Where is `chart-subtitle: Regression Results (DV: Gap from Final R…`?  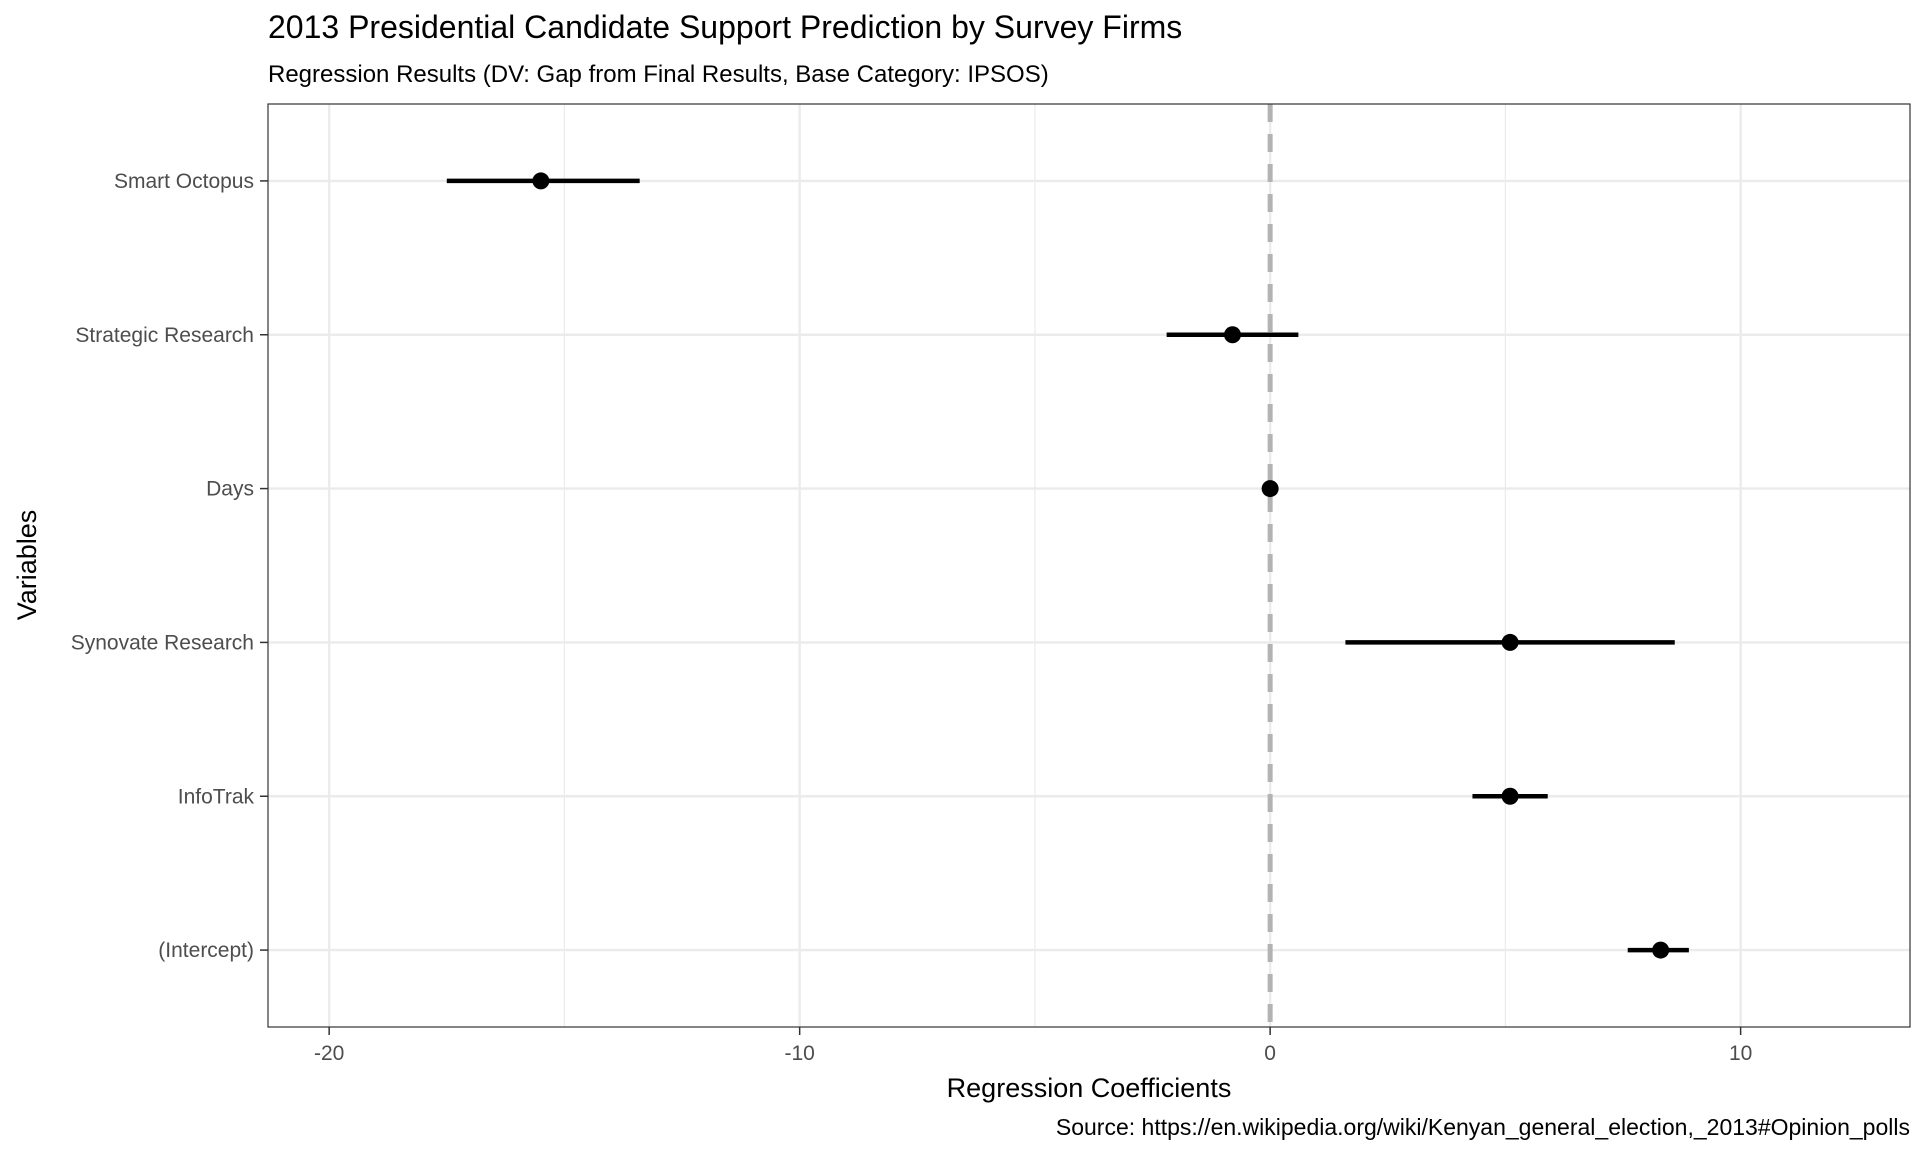
chart-subtitle: Regression Results (DV: Gap from Final R… is located at coordinates (658, 74).